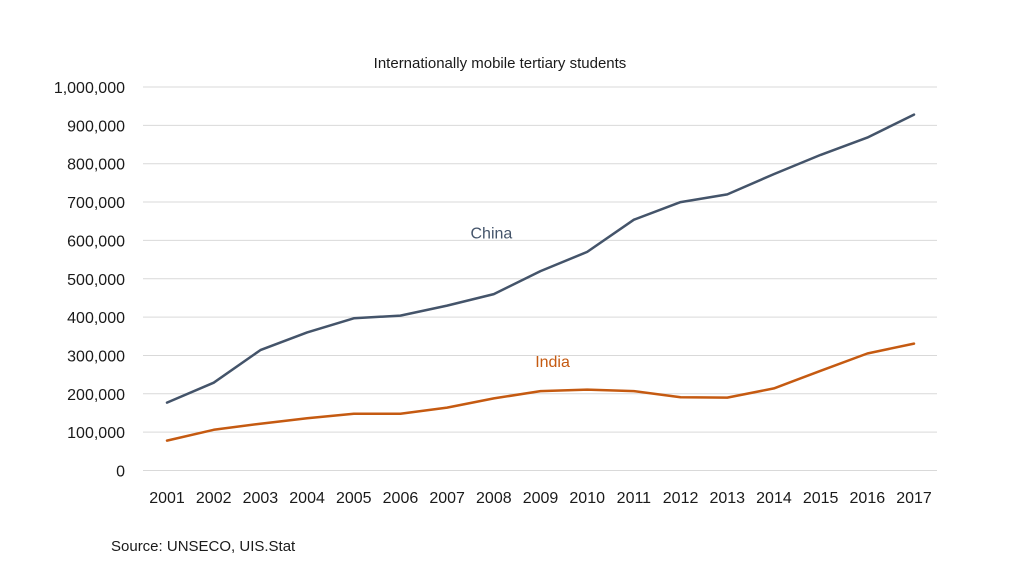 Image resolution: width=1024 pixels, height=576 pixels. Describe the element at coordinates (494, 498) in the screenshot. I see `x-tick-label: 2008` at that location.